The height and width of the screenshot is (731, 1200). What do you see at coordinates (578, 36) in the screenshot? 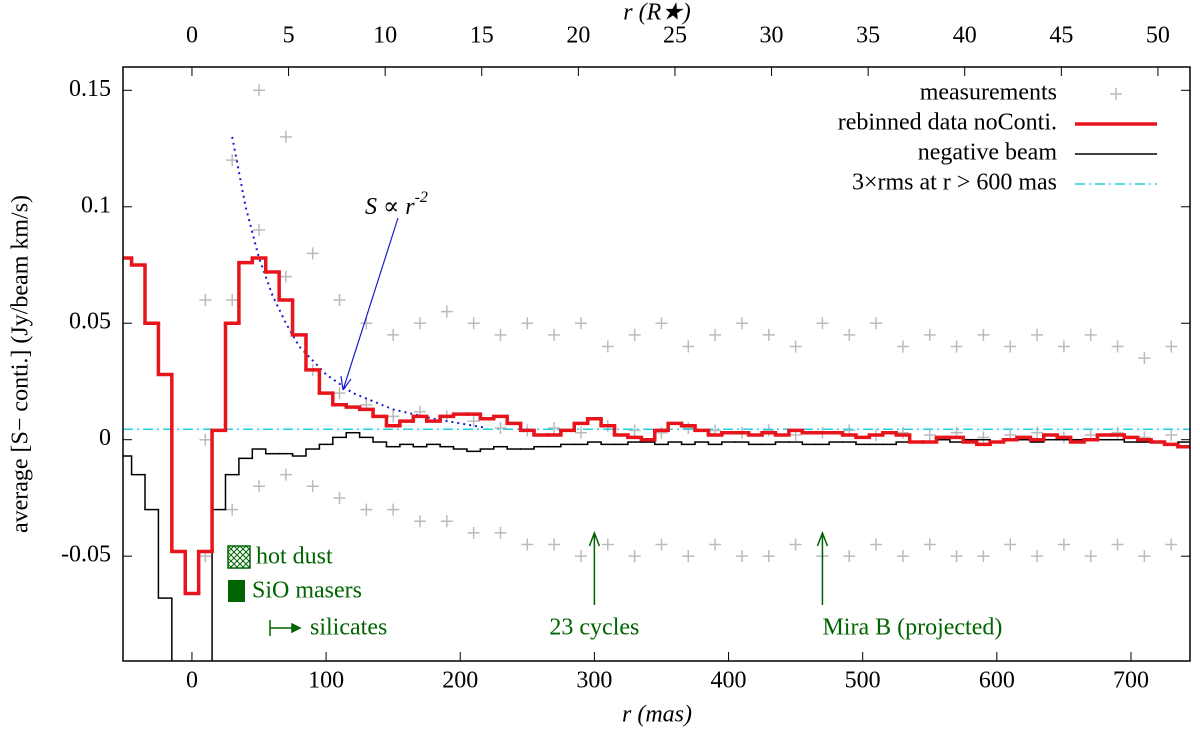
I see `x2-tick-label: 20` at bounding box center [578, 36].